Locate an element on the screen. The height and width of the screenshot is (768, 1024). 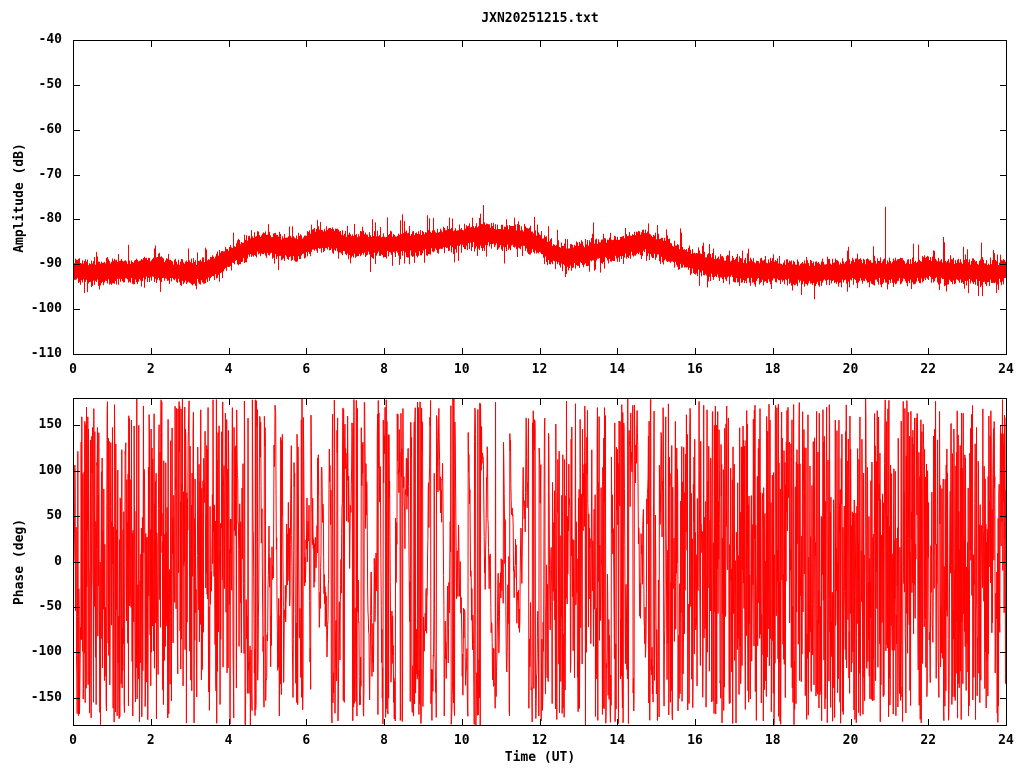
amplitude-x-tick-label: 0 is located at coordinates (73, 369).